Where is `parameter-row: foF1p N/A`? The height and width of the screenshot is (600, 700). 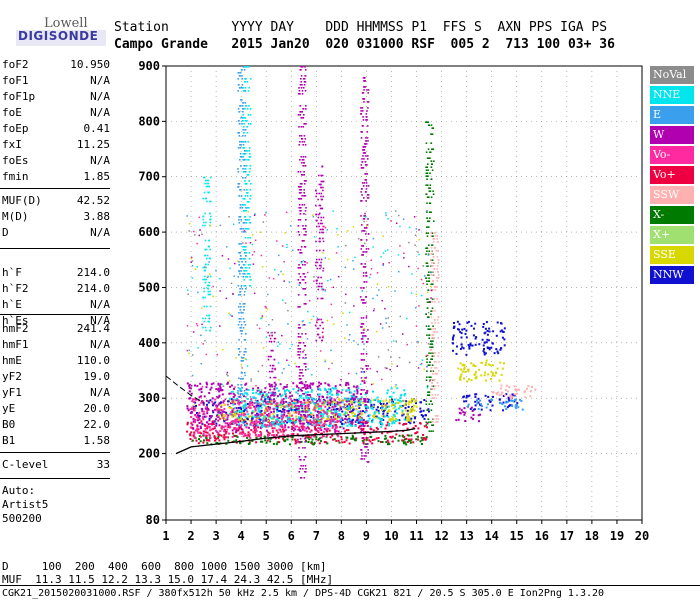
parameter-row: foF1p N/A is located at coordinates (56, 98).